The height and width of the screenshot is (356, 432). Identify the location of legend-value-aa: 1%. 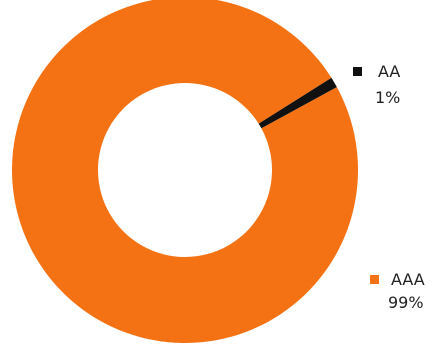
(387, 97).